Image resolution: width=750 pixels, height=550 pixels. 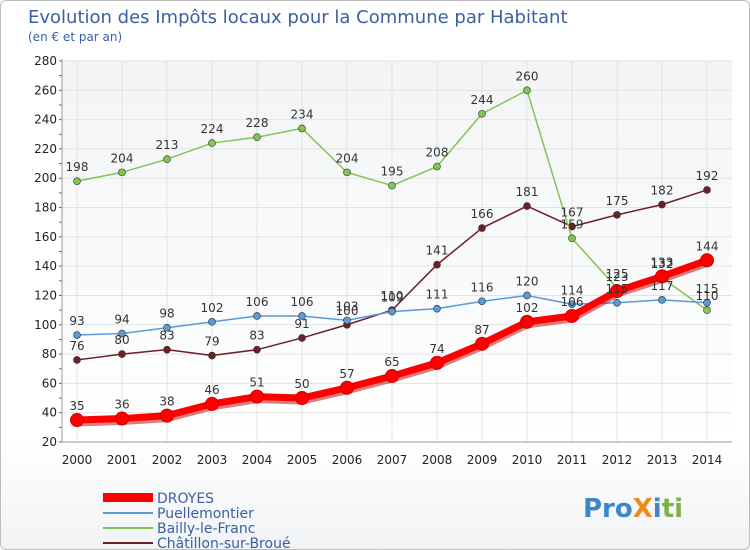 I want to click on data-label: 166, so click(x=482, y=214).